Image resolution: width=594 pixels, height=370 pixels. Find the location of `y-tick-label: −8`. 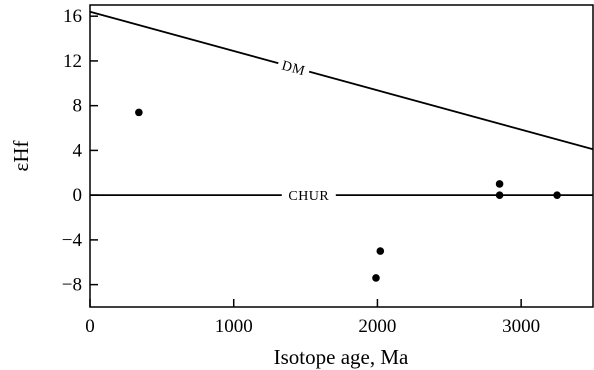

y-tick-label: −8 is located at coordinates (72, 285).